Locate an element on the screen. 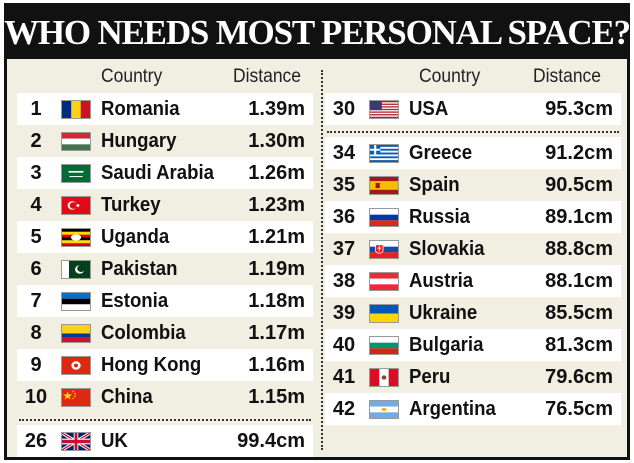  table-row: 7 Estonia 1.18m is located at coordinates (165, 301).